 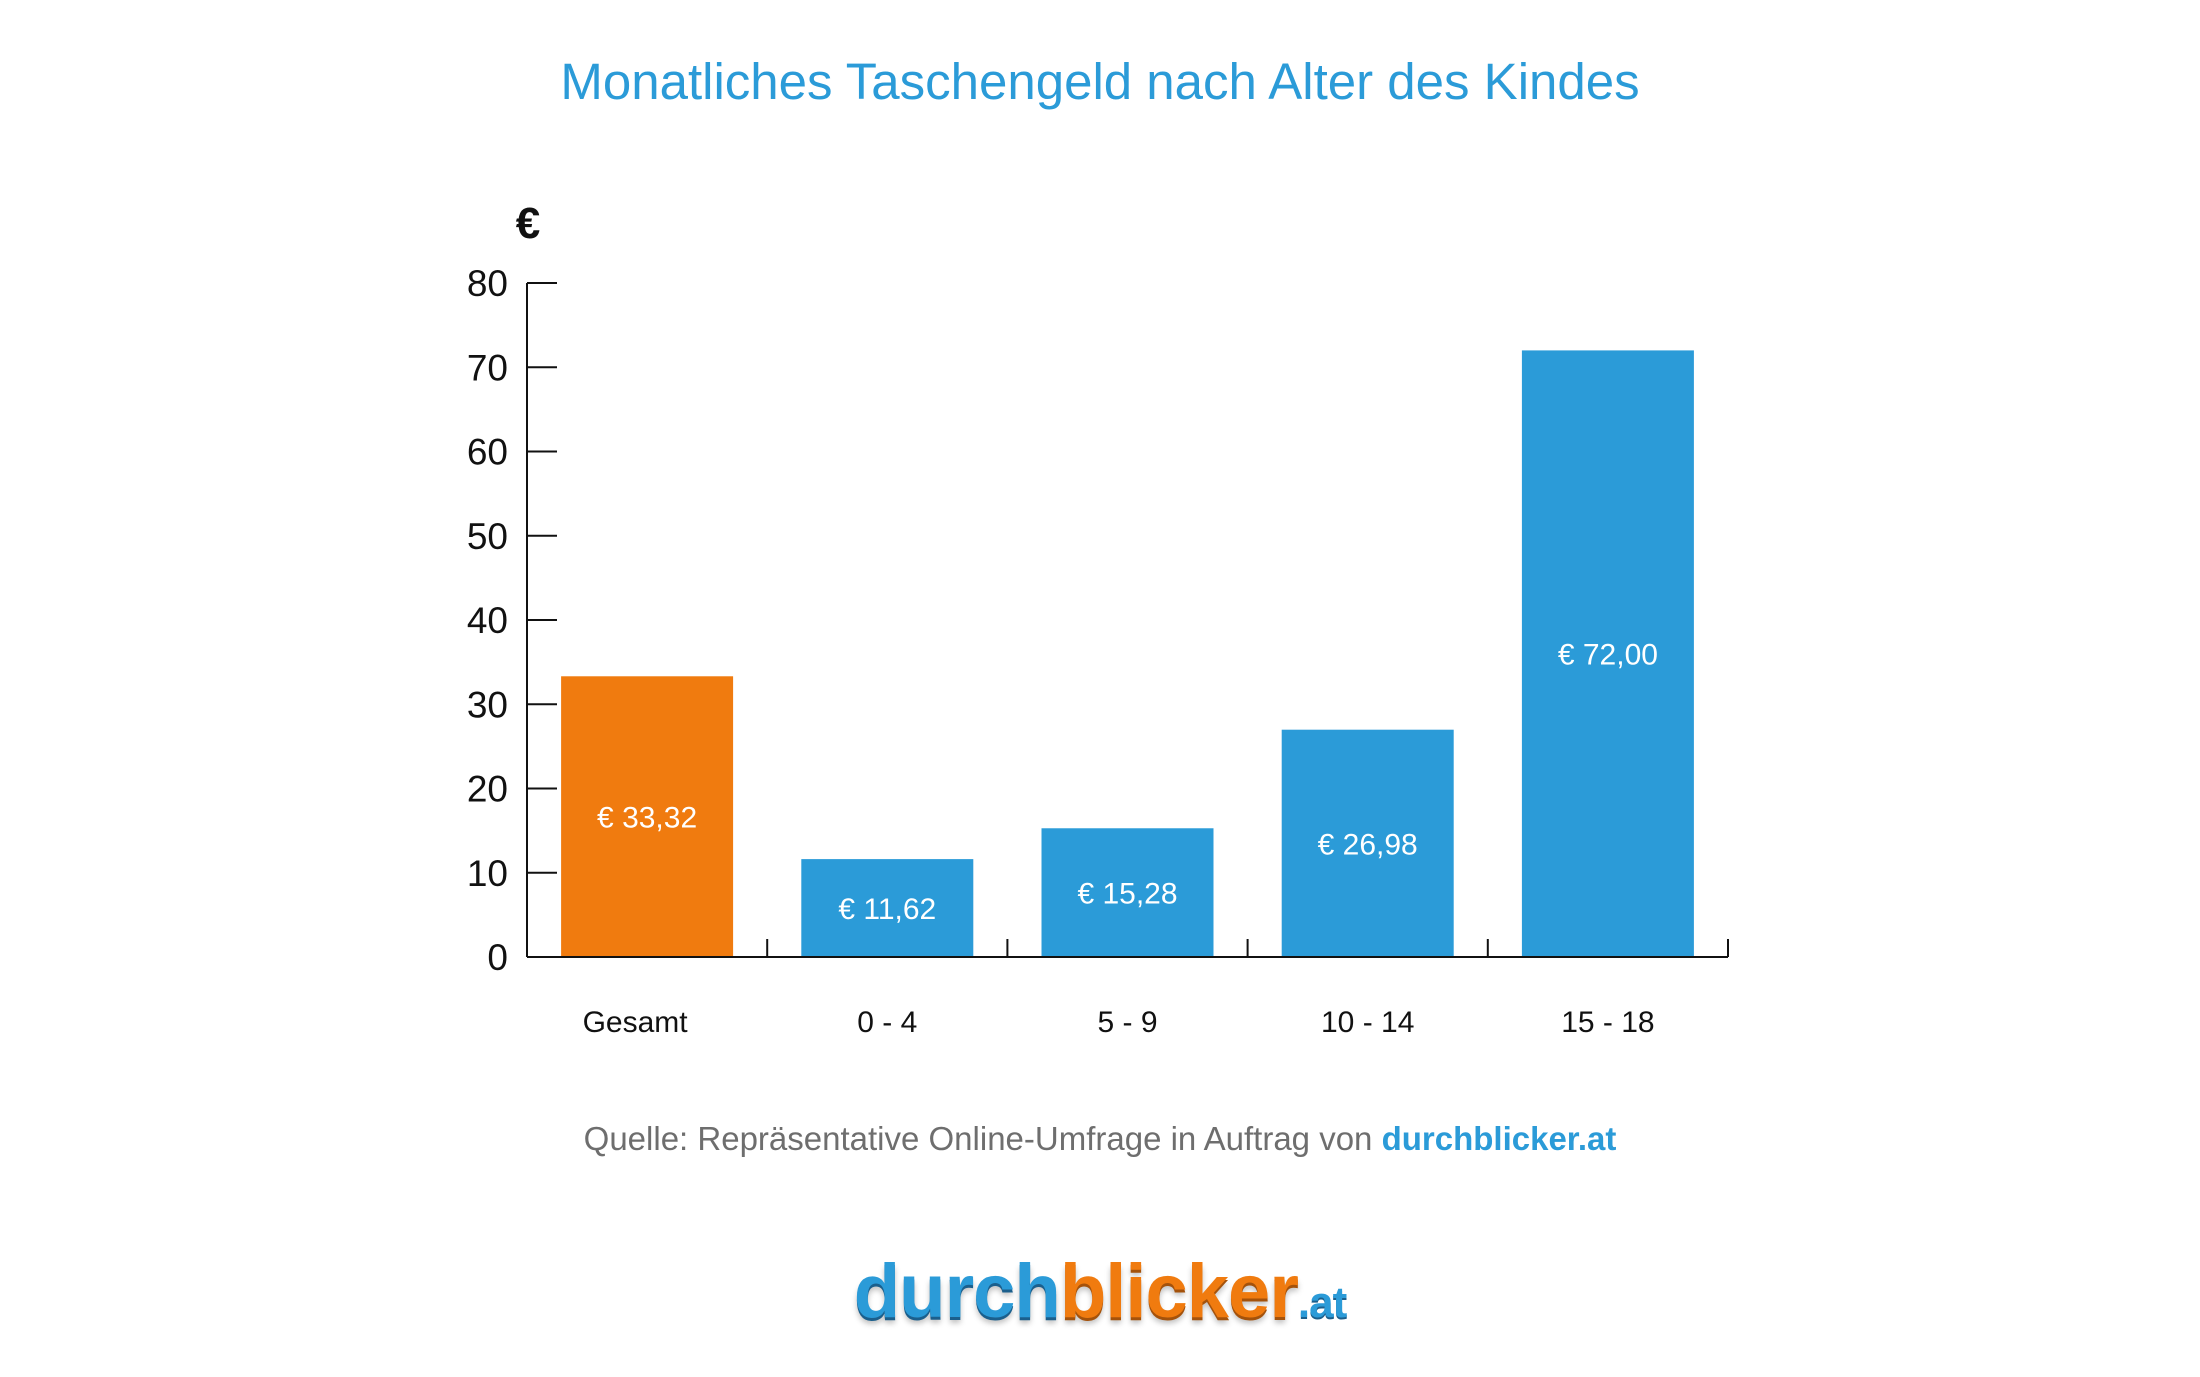 What do you see at coordinates (636, 1022) in the screenshot?
I see `category-label-0: Gesamt` at bounding box center [636, 1022].